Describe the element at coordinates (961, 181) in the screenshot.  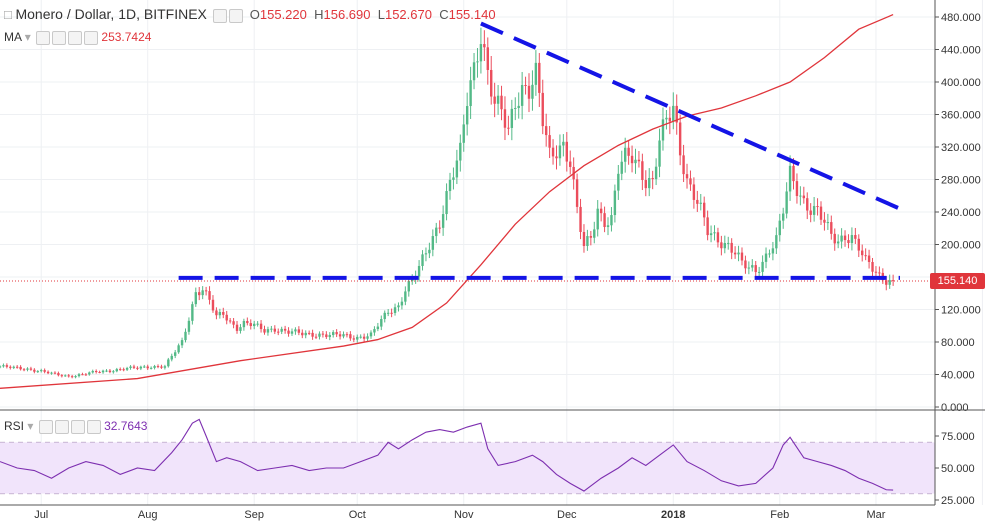
I see `price-tick-label: 280.000` at that location.